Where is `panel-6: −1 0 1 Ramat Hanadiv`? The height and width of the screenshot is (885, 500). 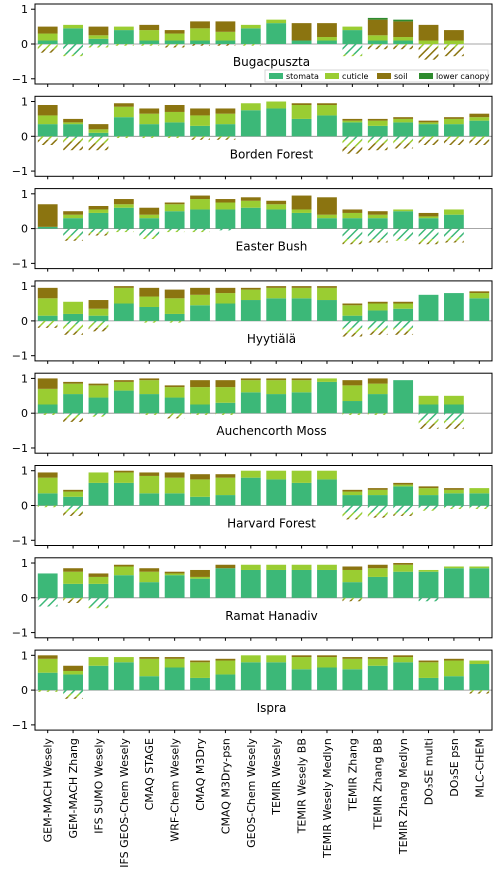 panel-6: −1 0 1 Ramat Hanadiv is located at coordinates (252, 599).